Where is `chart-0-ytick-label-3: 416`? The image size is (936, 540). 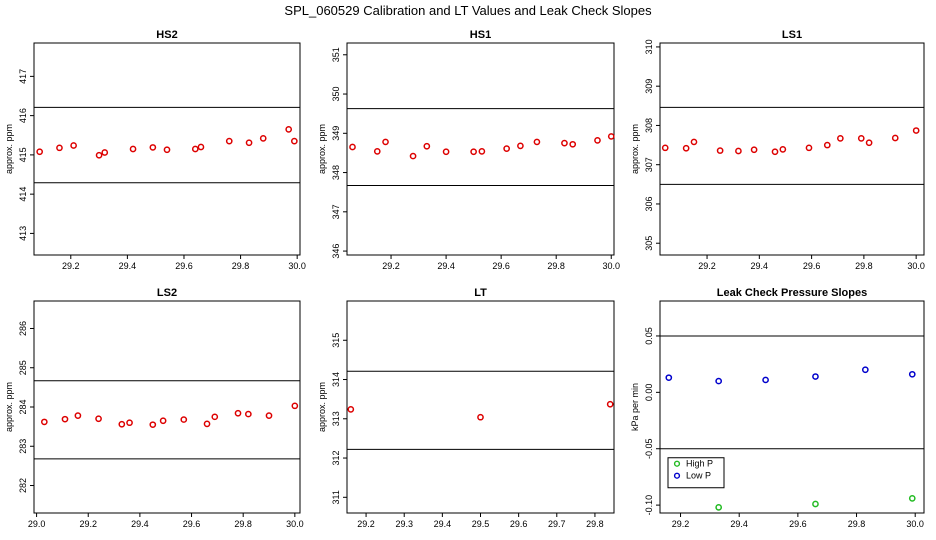
chart-0-ytick-label-3: 416 is located at coordinates (23, 115).